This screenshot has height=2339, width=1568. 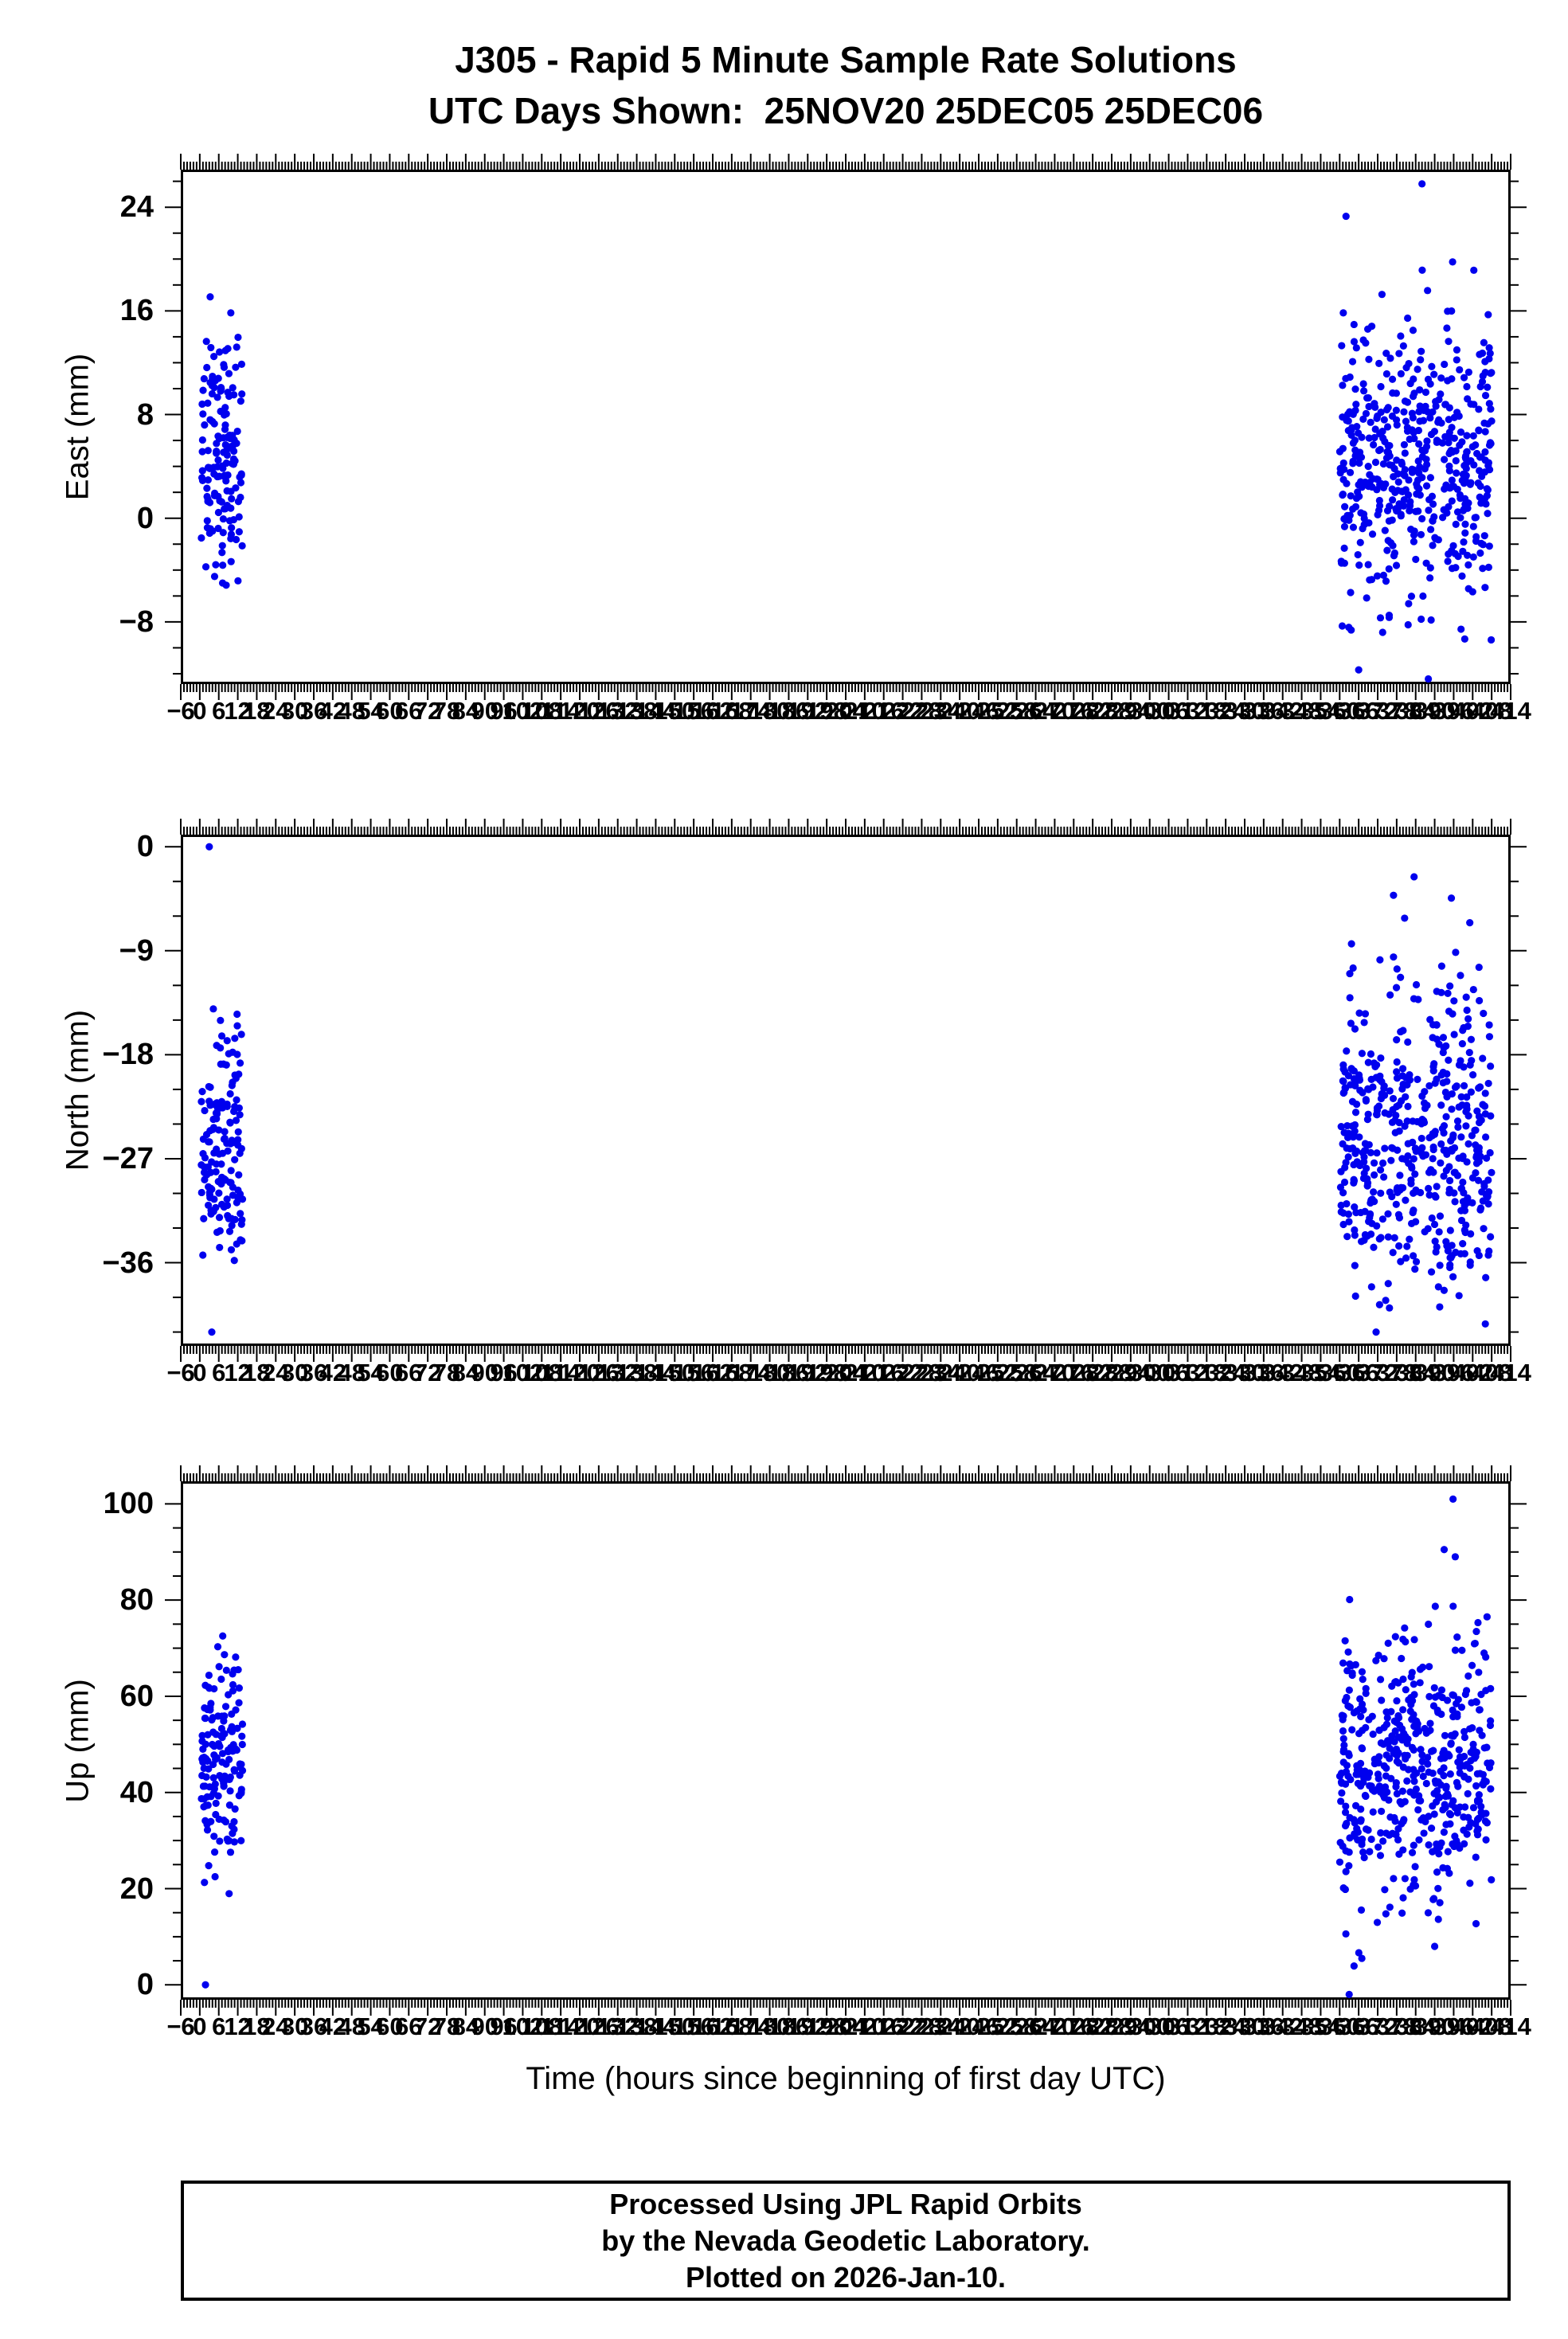 I want to click on north-x-tick-label: 66, so click(x=409, y=1373).